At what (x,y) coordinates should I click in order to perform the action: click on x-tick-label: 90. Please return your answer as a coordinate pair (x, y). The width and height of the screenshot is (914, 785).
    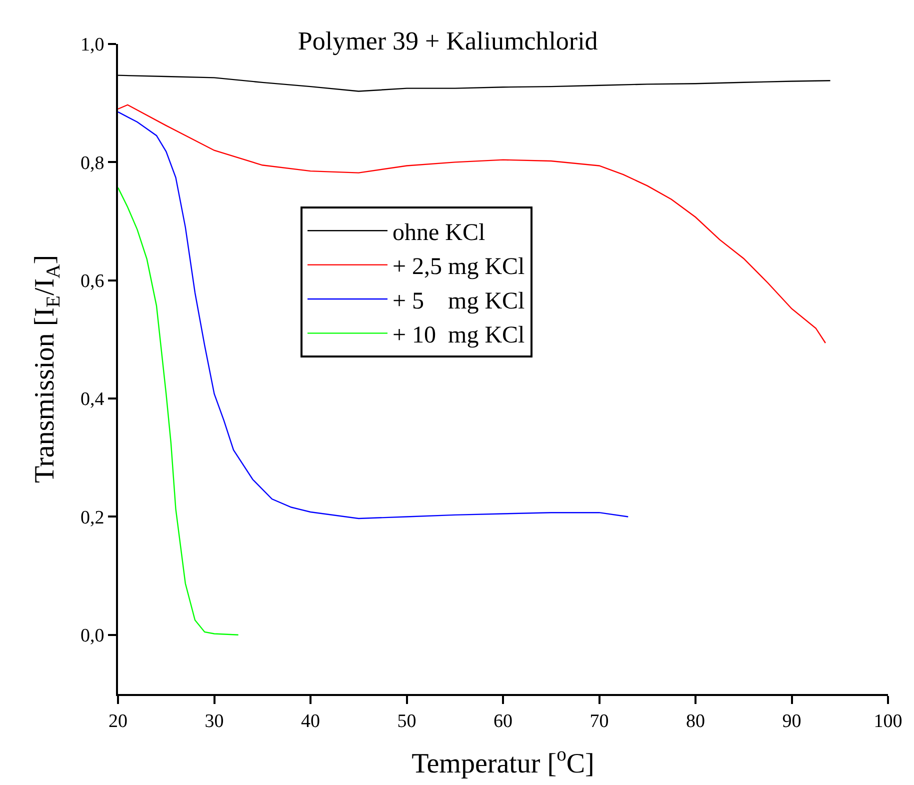
    Looking at the image, I should click on (792, 721).